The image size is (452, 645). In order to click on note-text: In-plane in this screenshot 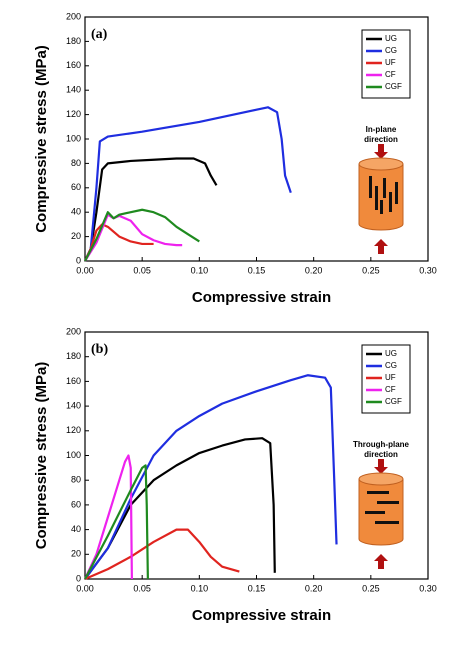, I will do `click(381, 129)`.